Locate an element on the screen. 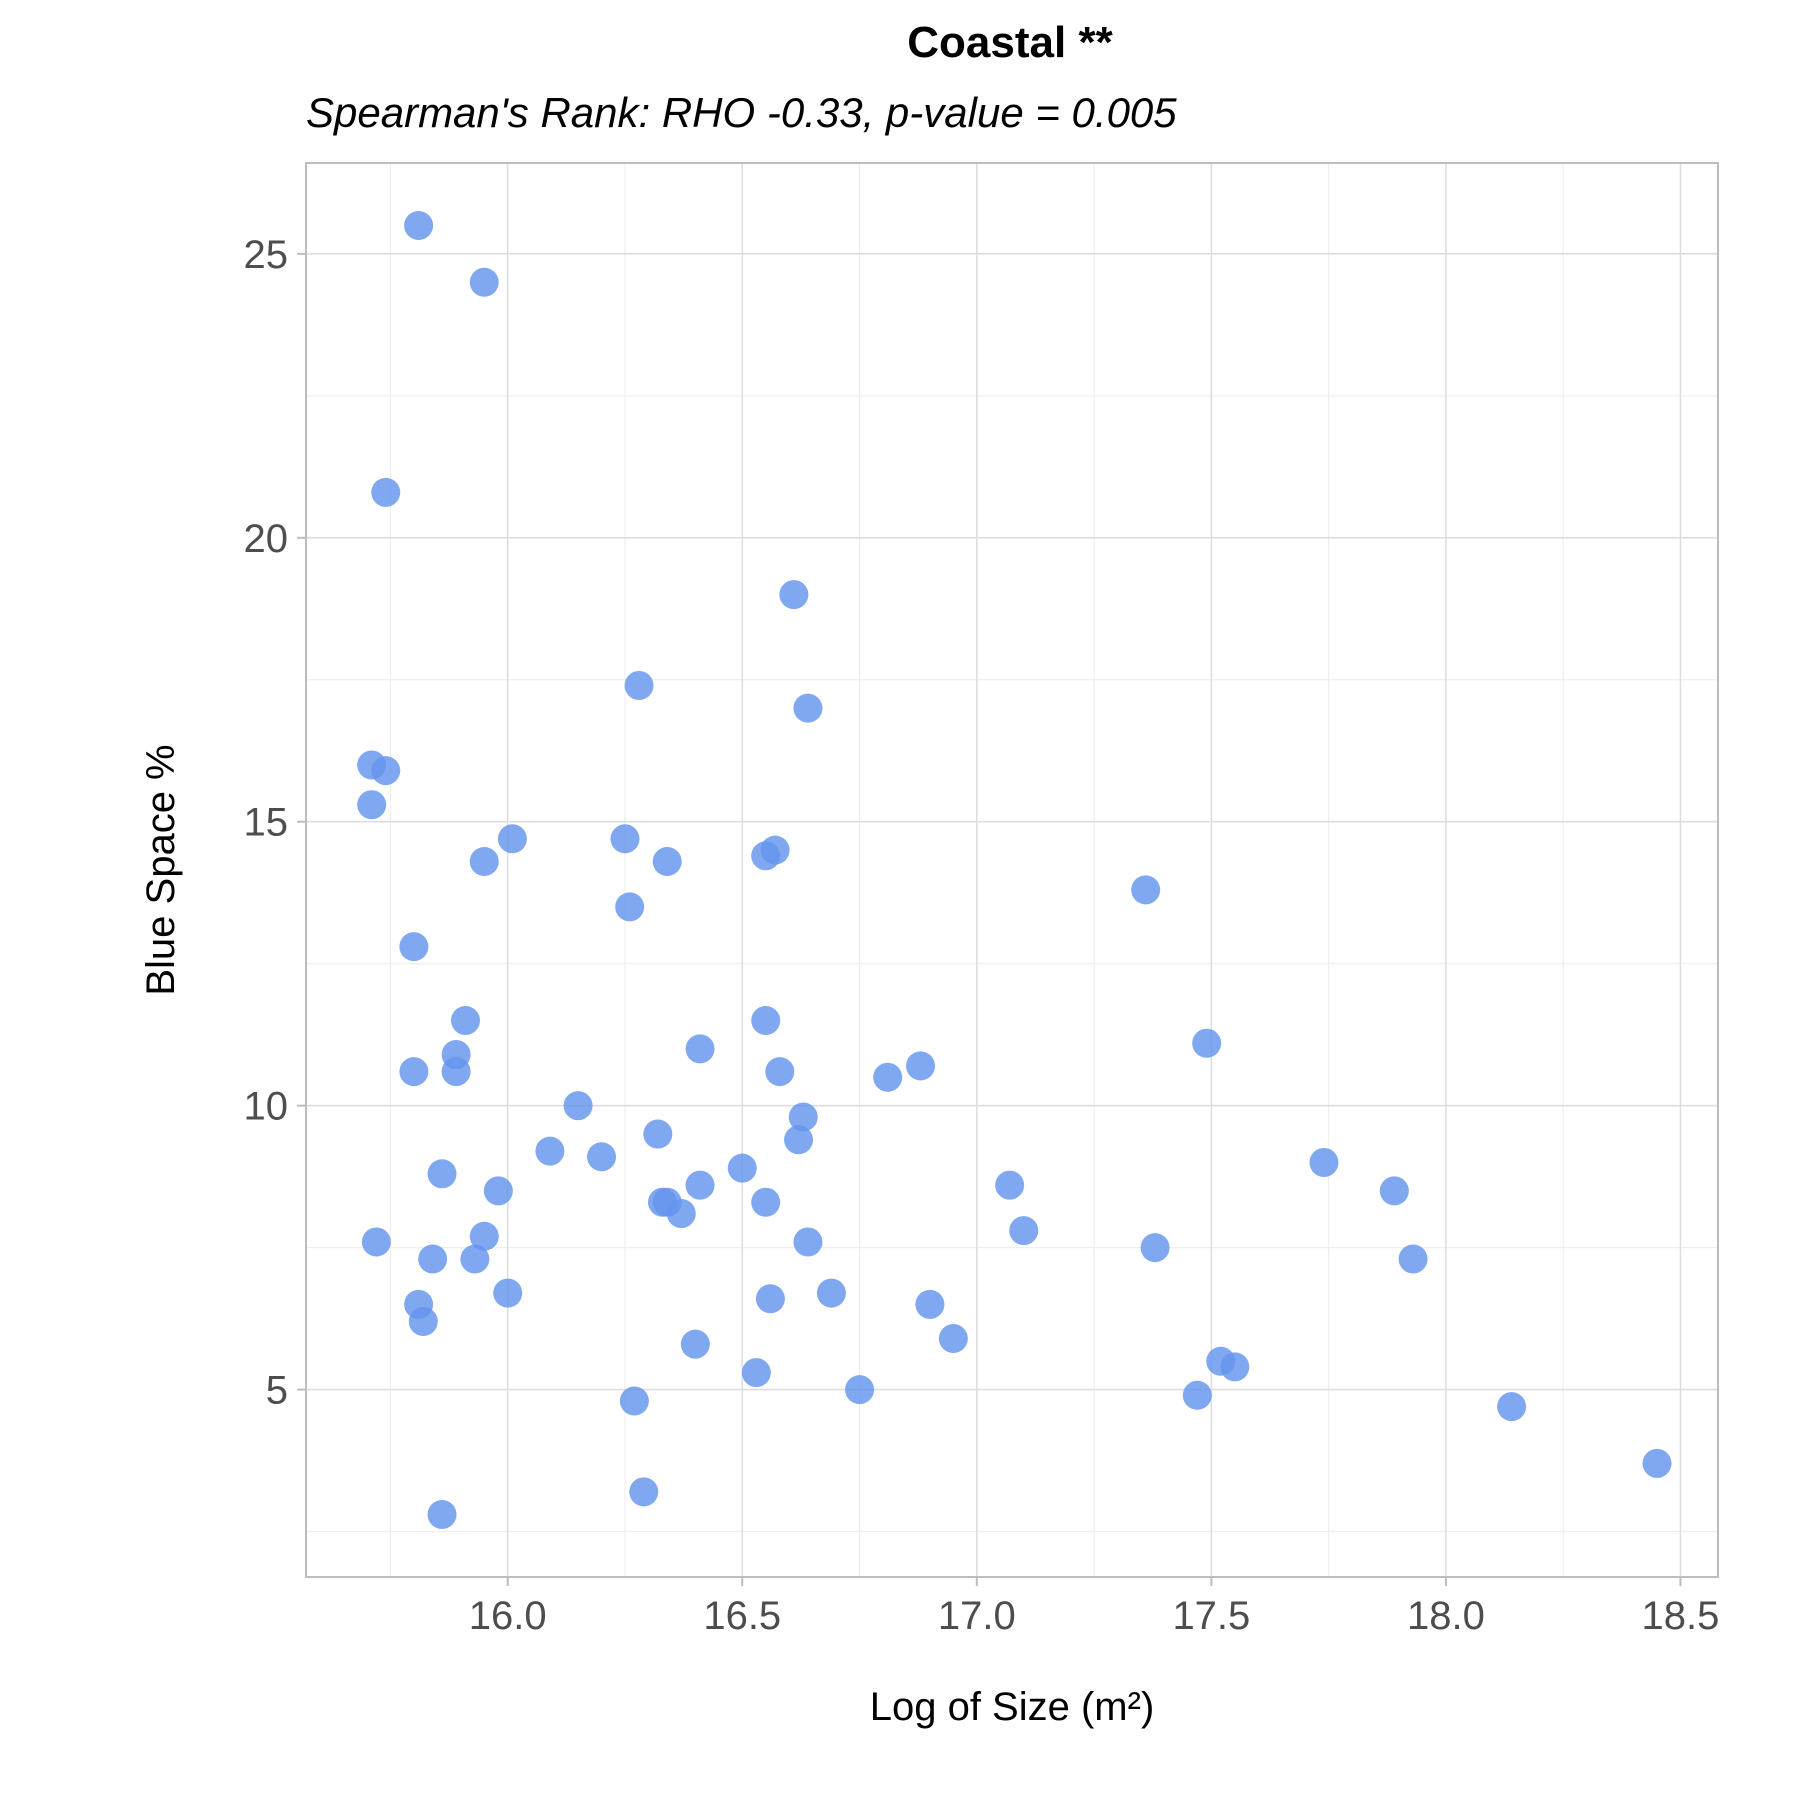 This screenshot has height=1800, width=1800. y-tick-label: 15 is located at coordinates (266, 823).